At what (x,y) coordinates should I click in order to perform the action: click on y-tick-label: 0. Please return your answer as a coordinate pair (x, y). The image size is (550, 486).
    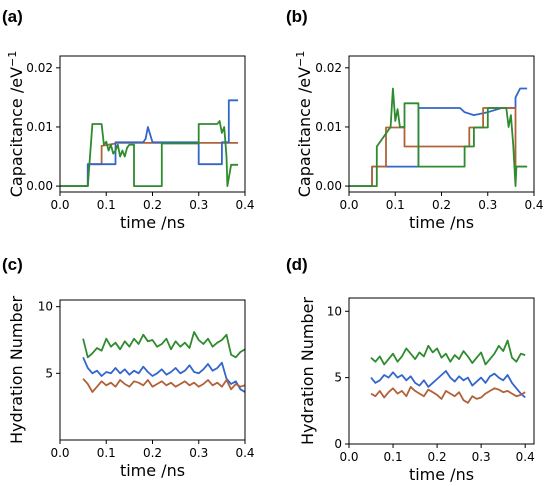
    Looking at the image, I should click on (338, 444).